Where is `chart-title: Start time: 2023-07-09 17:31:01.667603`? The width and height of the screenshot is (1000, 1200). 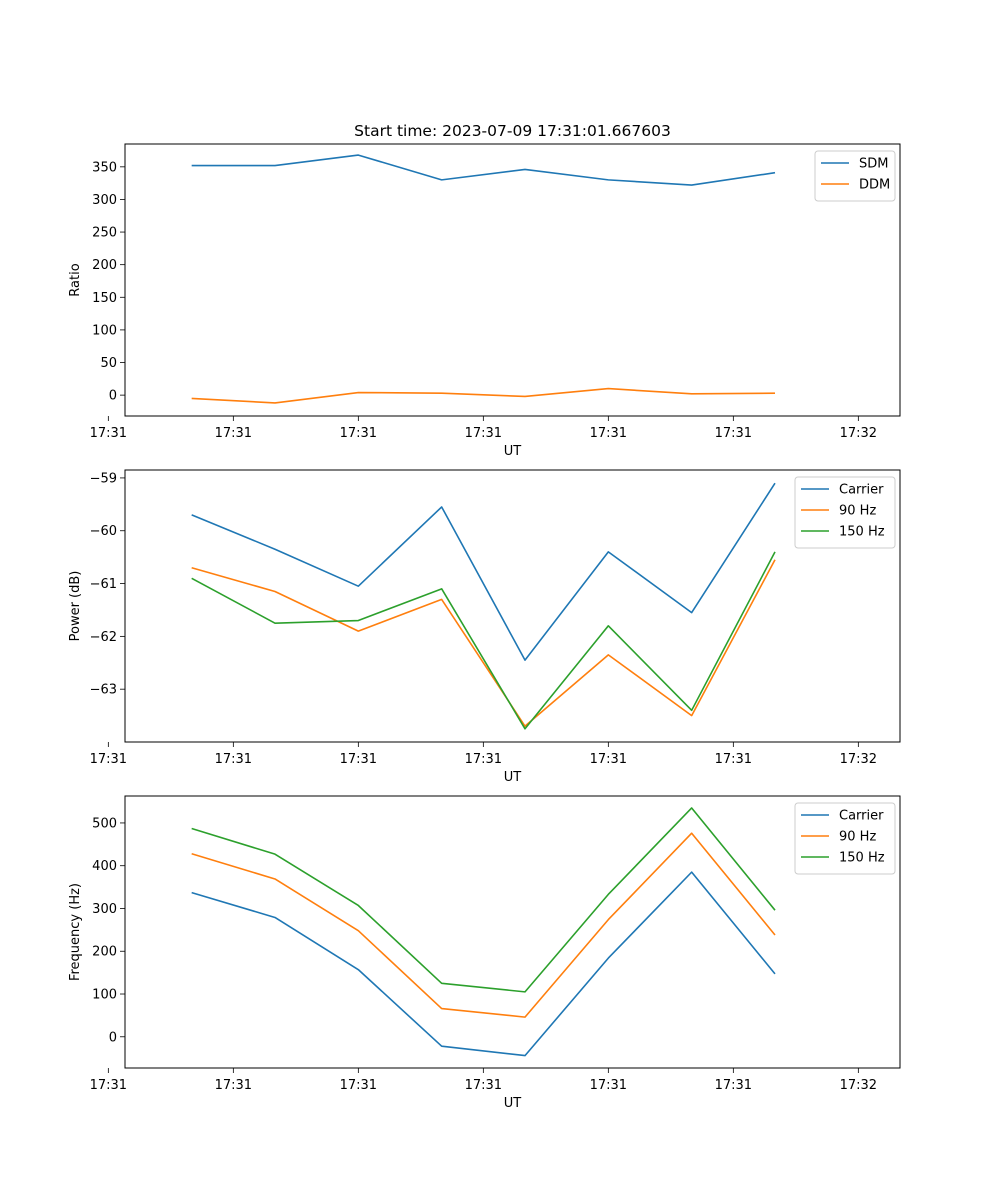 chart-title: Start time: 2023-07-09 17:31:01.667603 is located at coordinates (512, 131).